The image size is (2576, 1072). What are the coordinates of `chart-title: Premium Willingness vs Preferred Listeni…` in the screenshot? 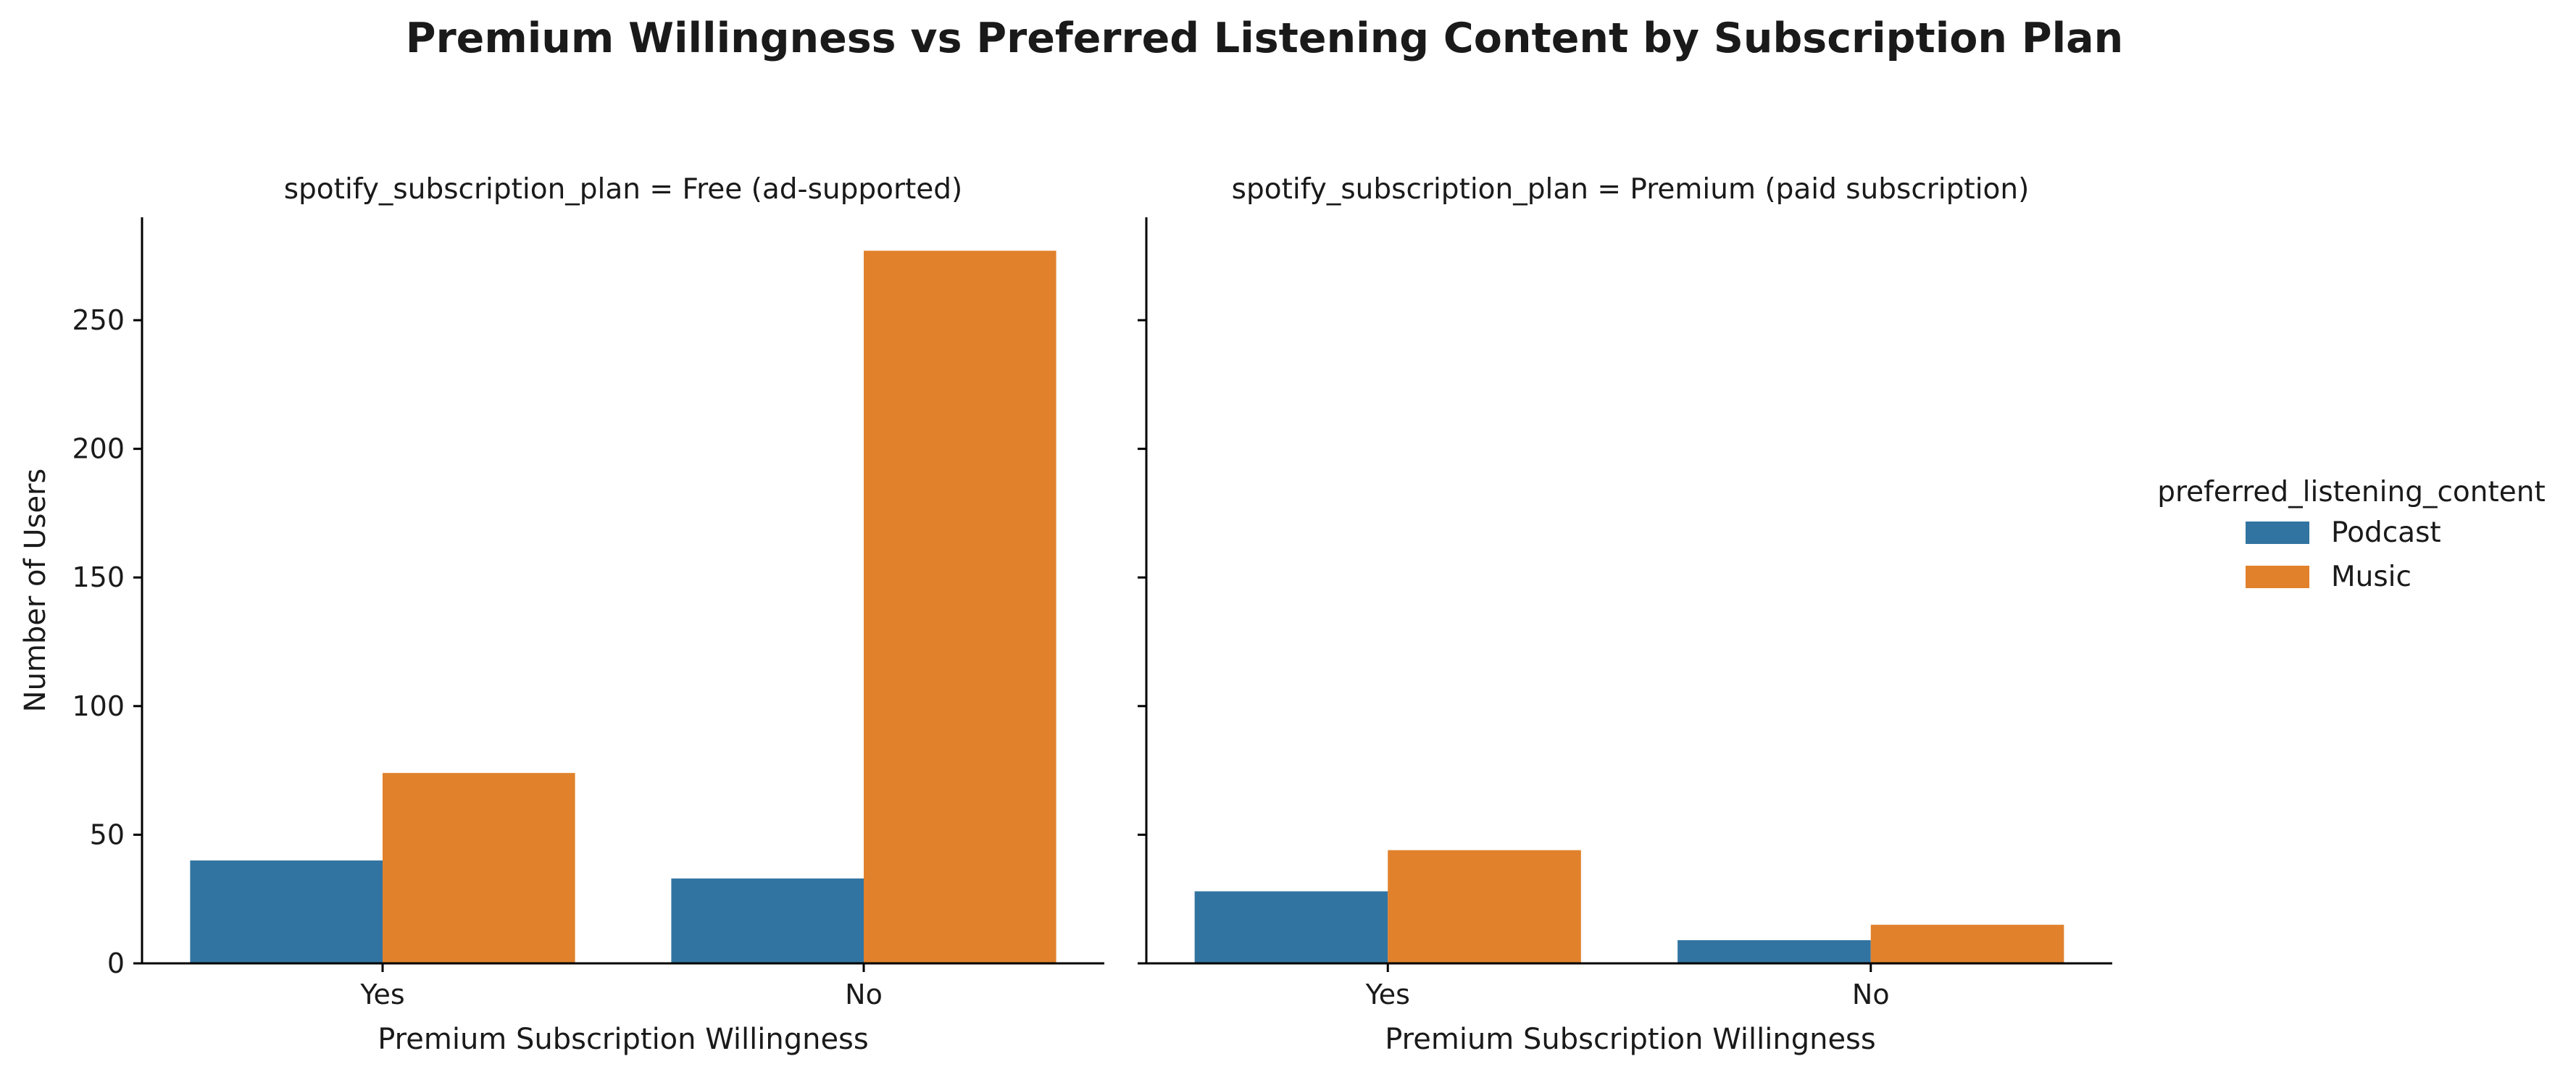 It's located at (1264, 38).